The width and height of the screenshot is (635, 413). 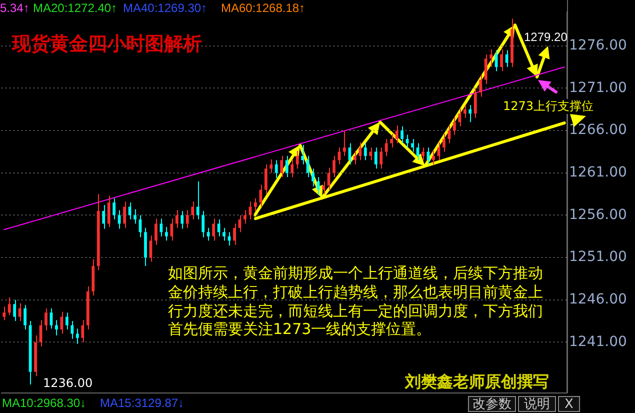 What do you see at coordinates (598, 257) in the screenshot?
I see `y-tick-label: 1251.00` at bounding box center [598, 257].